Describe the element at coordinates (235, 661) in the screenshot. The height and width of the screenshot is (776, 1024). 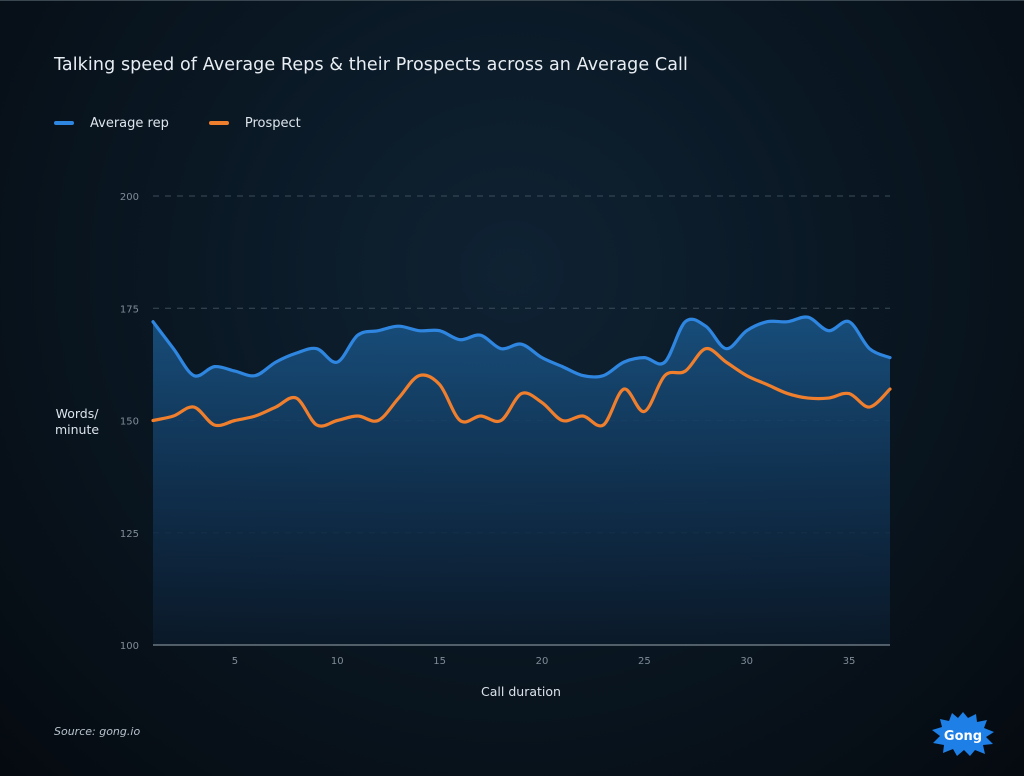
I see `x-tick-label-5: 5` at that location.